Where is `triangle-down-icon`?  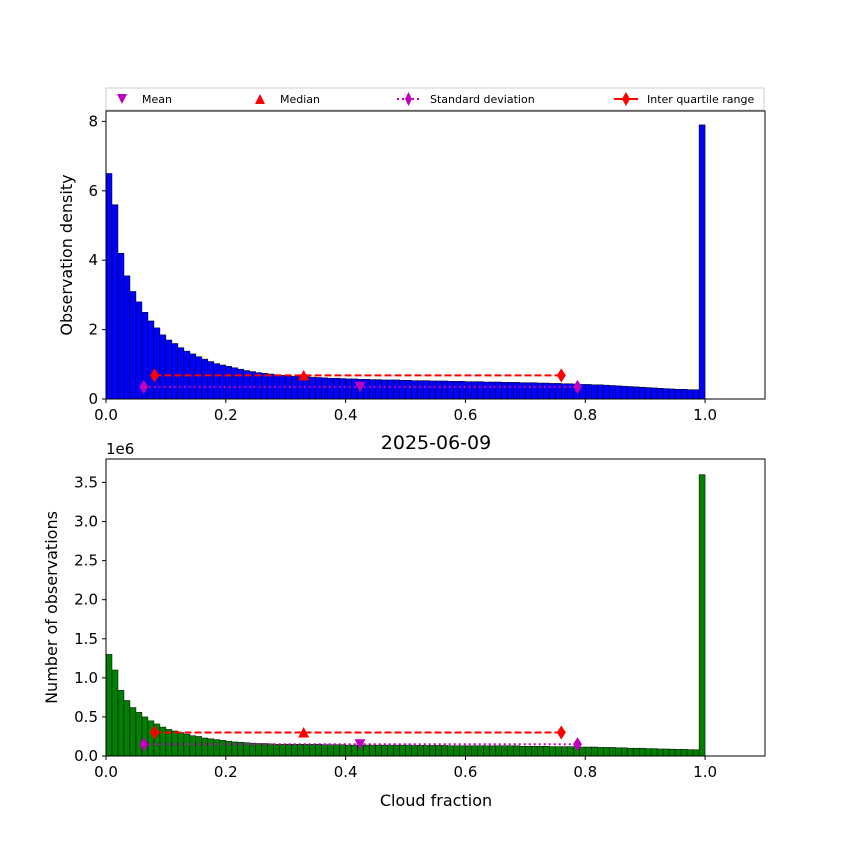 triangle-down-icon is located at coordinates (122, 99).